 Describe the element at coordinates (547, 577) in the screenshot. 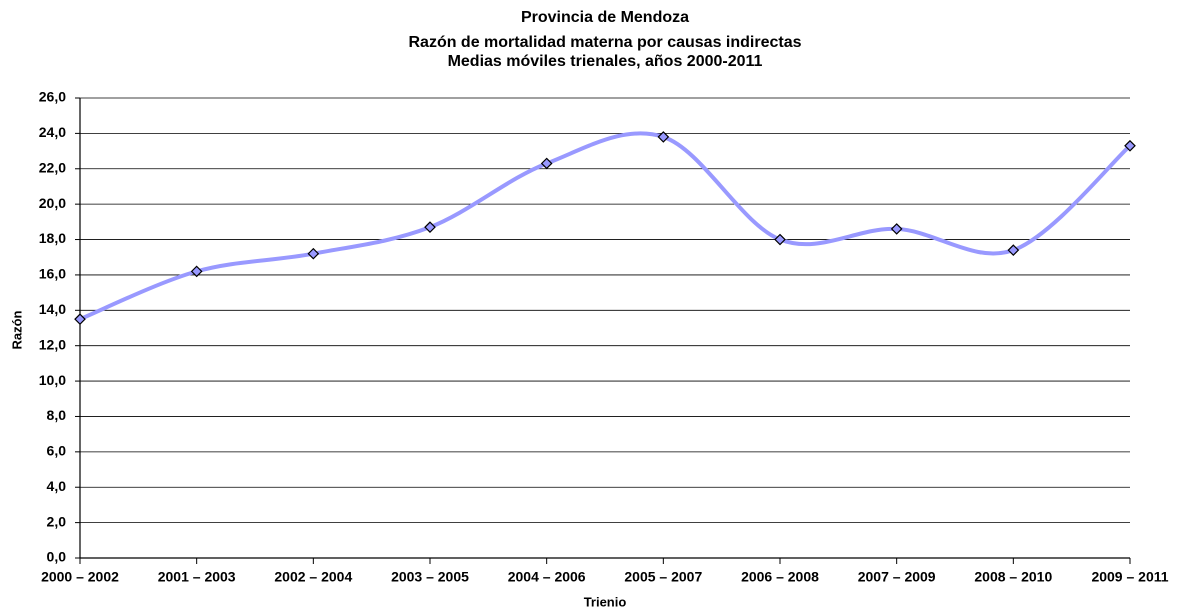

I see `x-tick-label: 2004 – 2006` at that location.